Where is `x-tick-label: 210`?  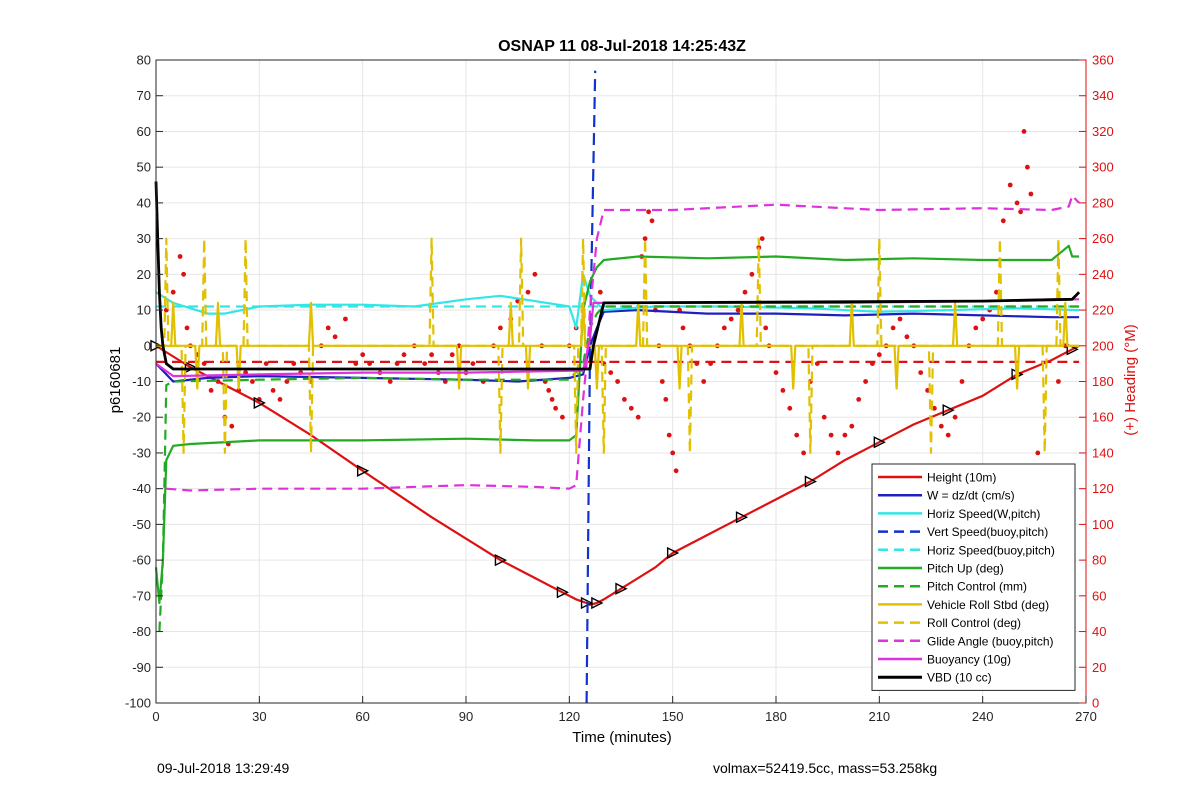
x-tick-label: 210 is located at coordinates (879, 716).